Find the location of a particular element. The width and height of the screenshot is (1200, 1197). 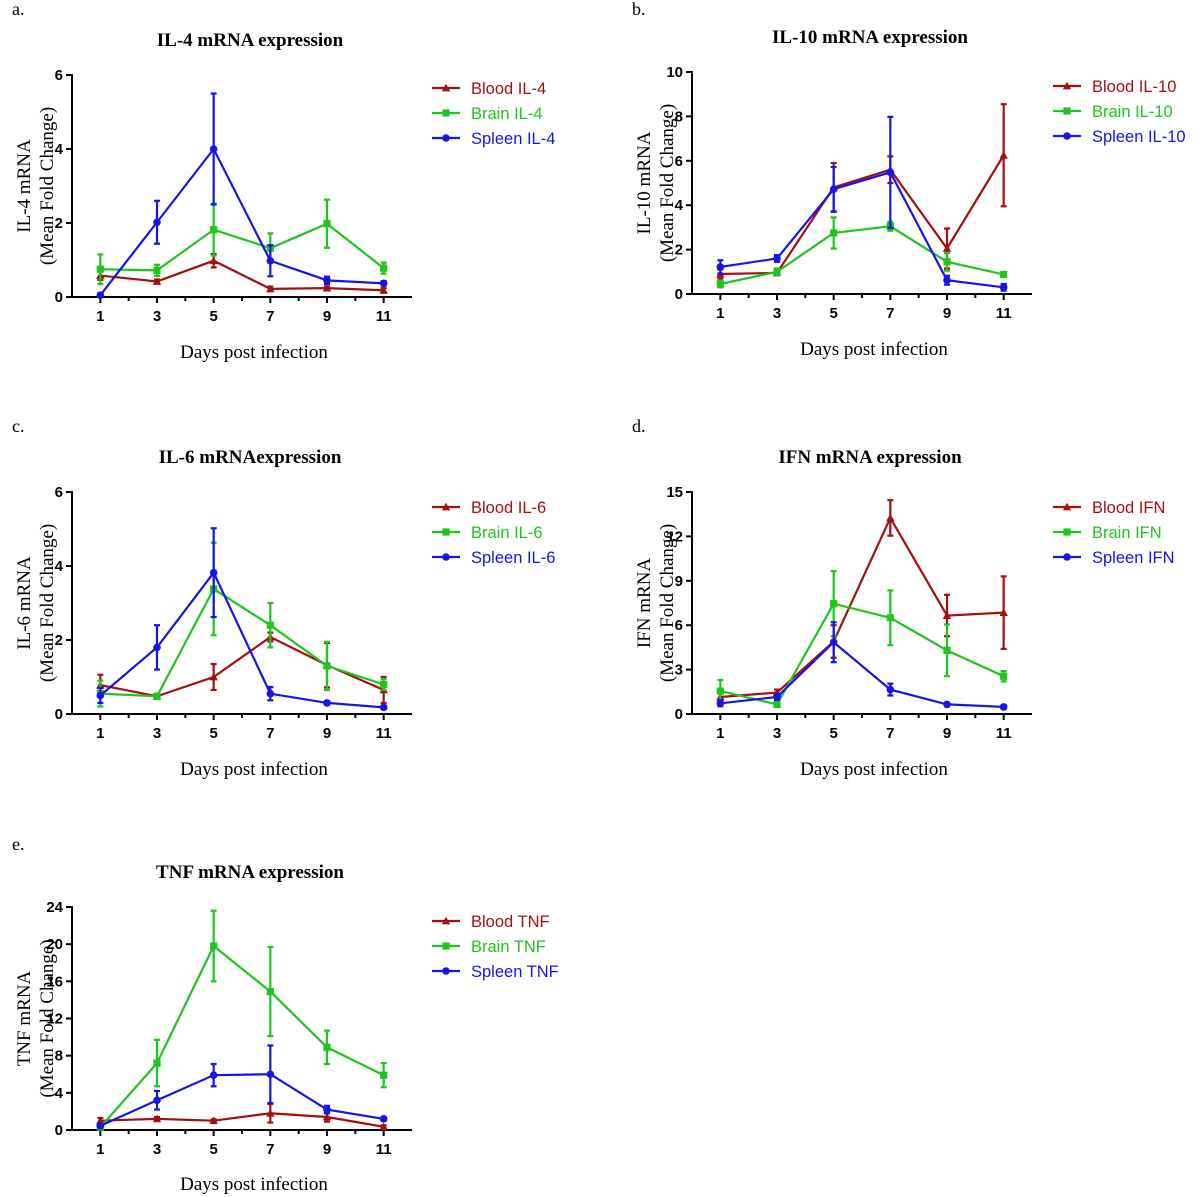

legend-entry-spleen: Spleen IL-6 is located at coordinates (493, 558).